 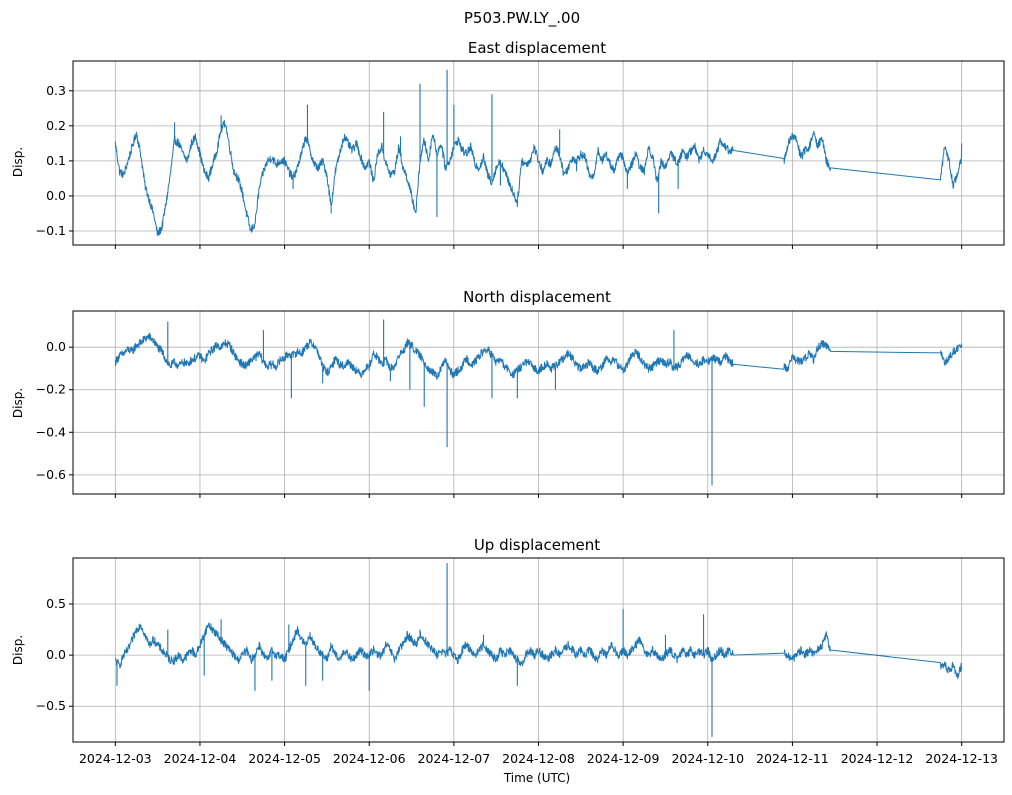 What do you see at coordinates (51, 474) in the screenshot?
I see `north-ytick-label: −0.6` at bounding box center [51, 474].